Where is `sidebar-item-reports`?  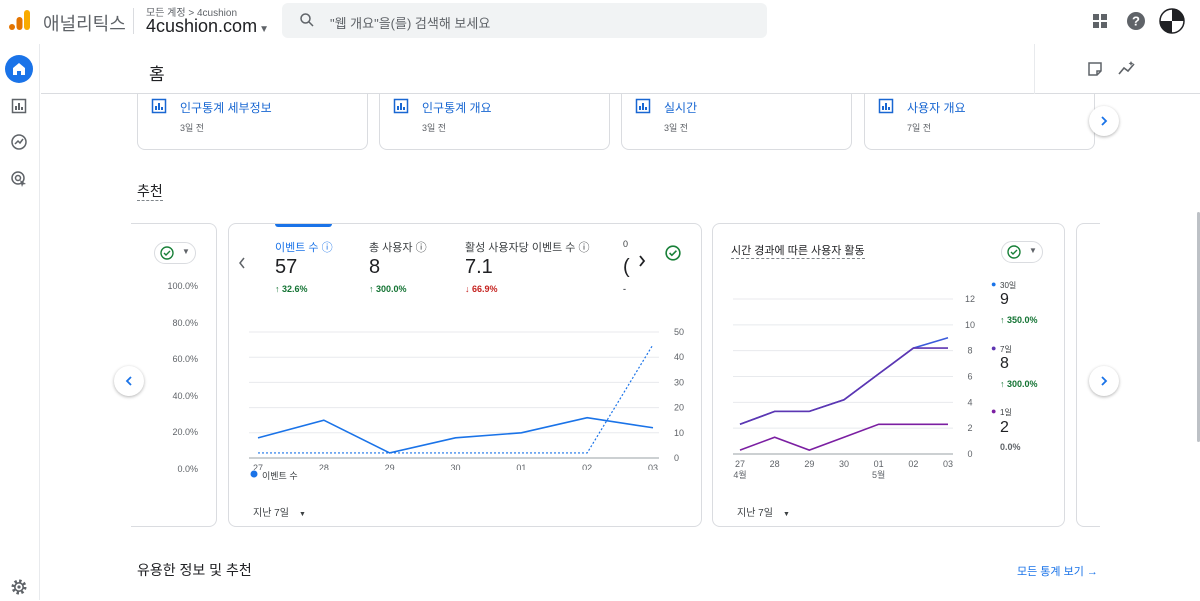 sidebar-item-reports is located at coordinates (19, 106).